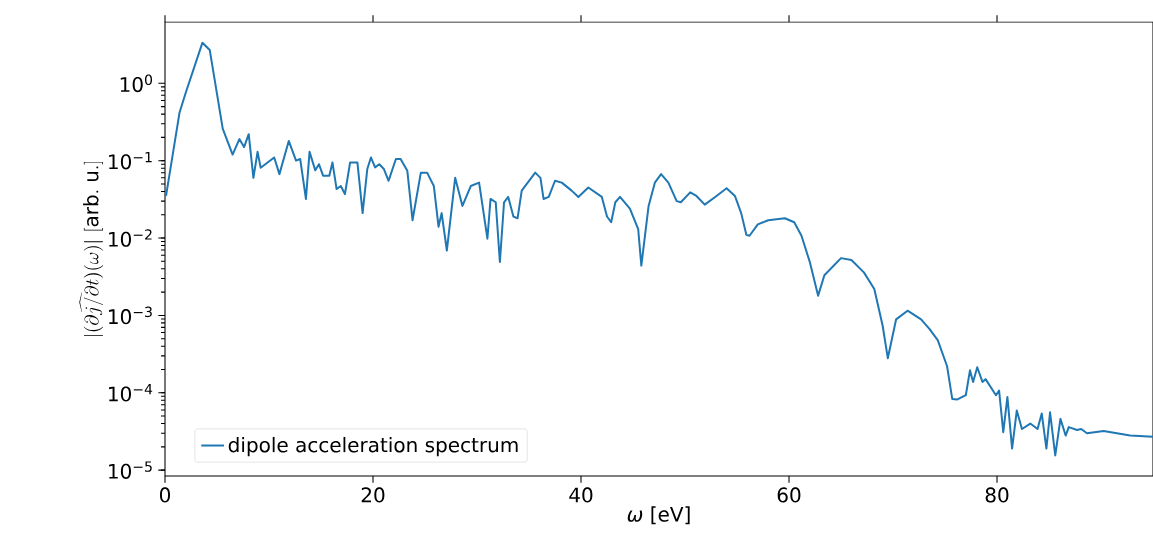  Describe the element at coordinates (131, 393) in the screenshot. I see `y-tick-label: 10$^{−4}$` at that location.